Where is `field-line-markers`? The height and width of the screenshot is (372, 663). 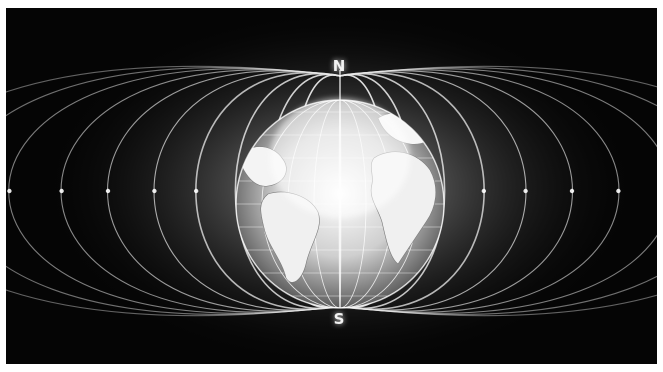 field-line-markers is located at coordinates (314, 191).